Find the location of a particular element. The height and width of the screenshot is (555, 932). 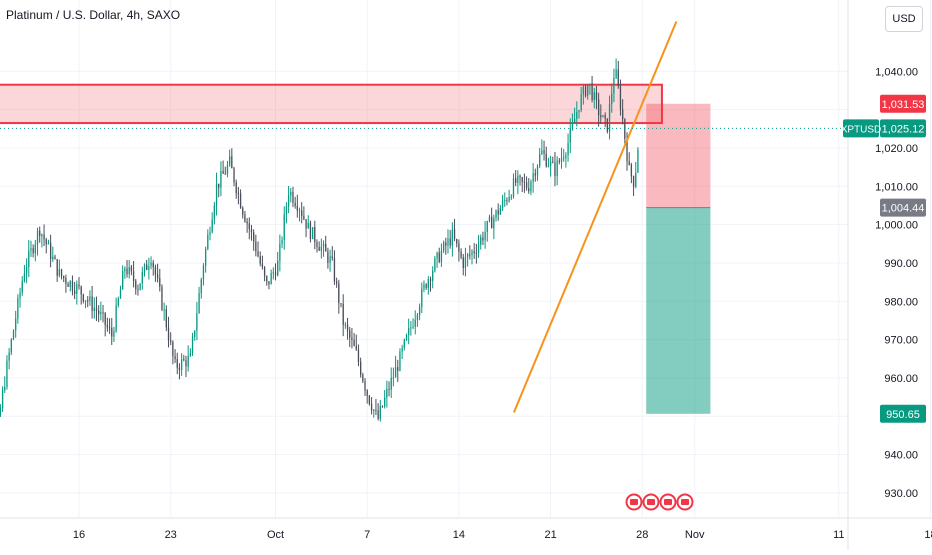

trendline is located at coordinates (595, 217).